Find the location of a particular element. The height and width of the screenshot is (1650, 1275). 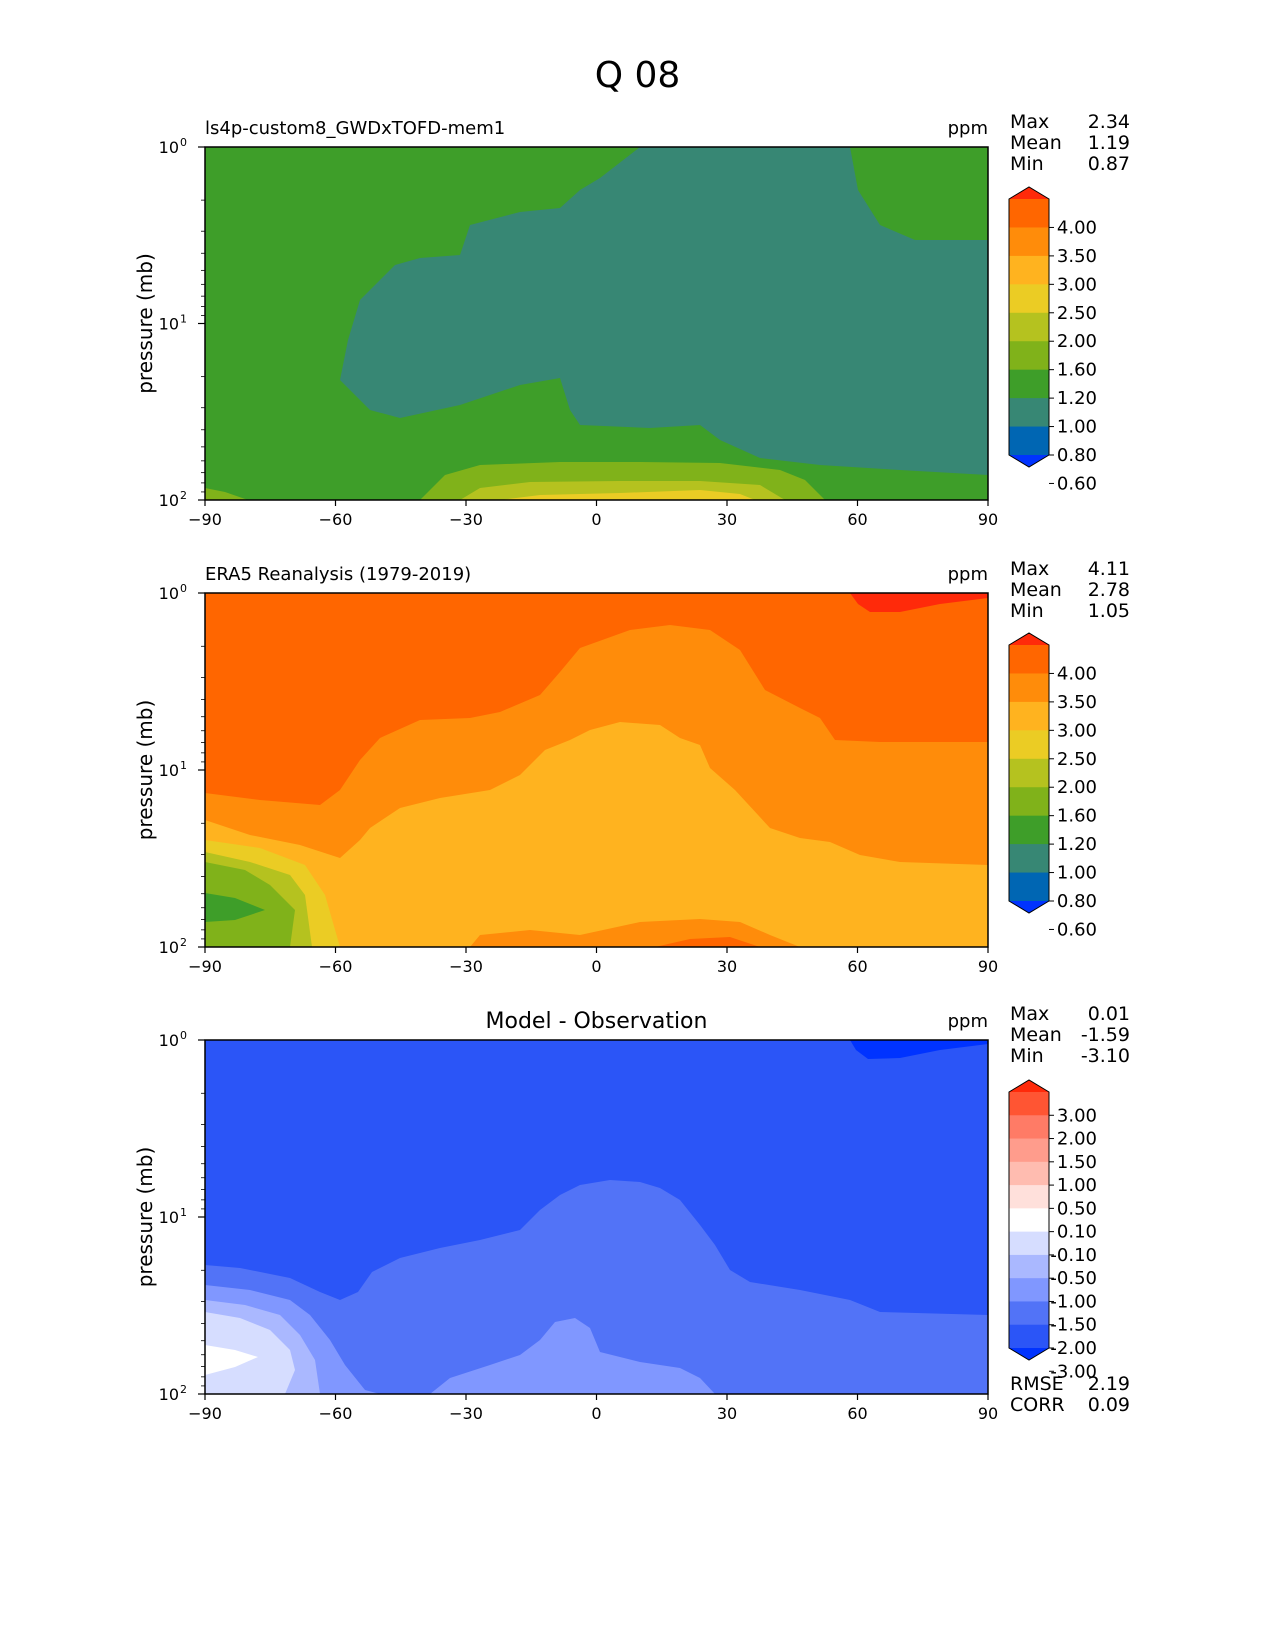

colorbar-tick-label: -0.50 is located at coordinates (1073, 1278).